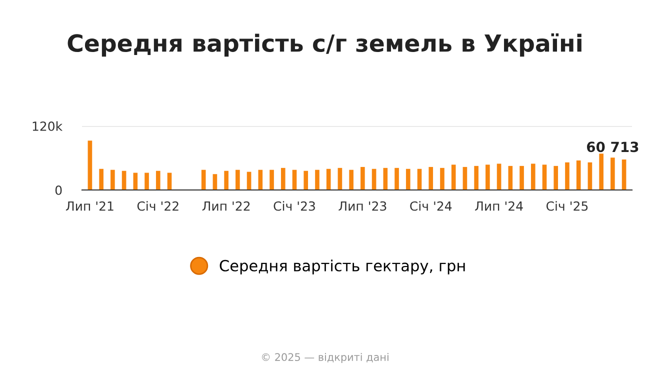 The image size is (650, 379). What do you see at coordinates (58, 190) in the screenshot?
I see `y-tick-label: 0` at bounding box center [58, 190].